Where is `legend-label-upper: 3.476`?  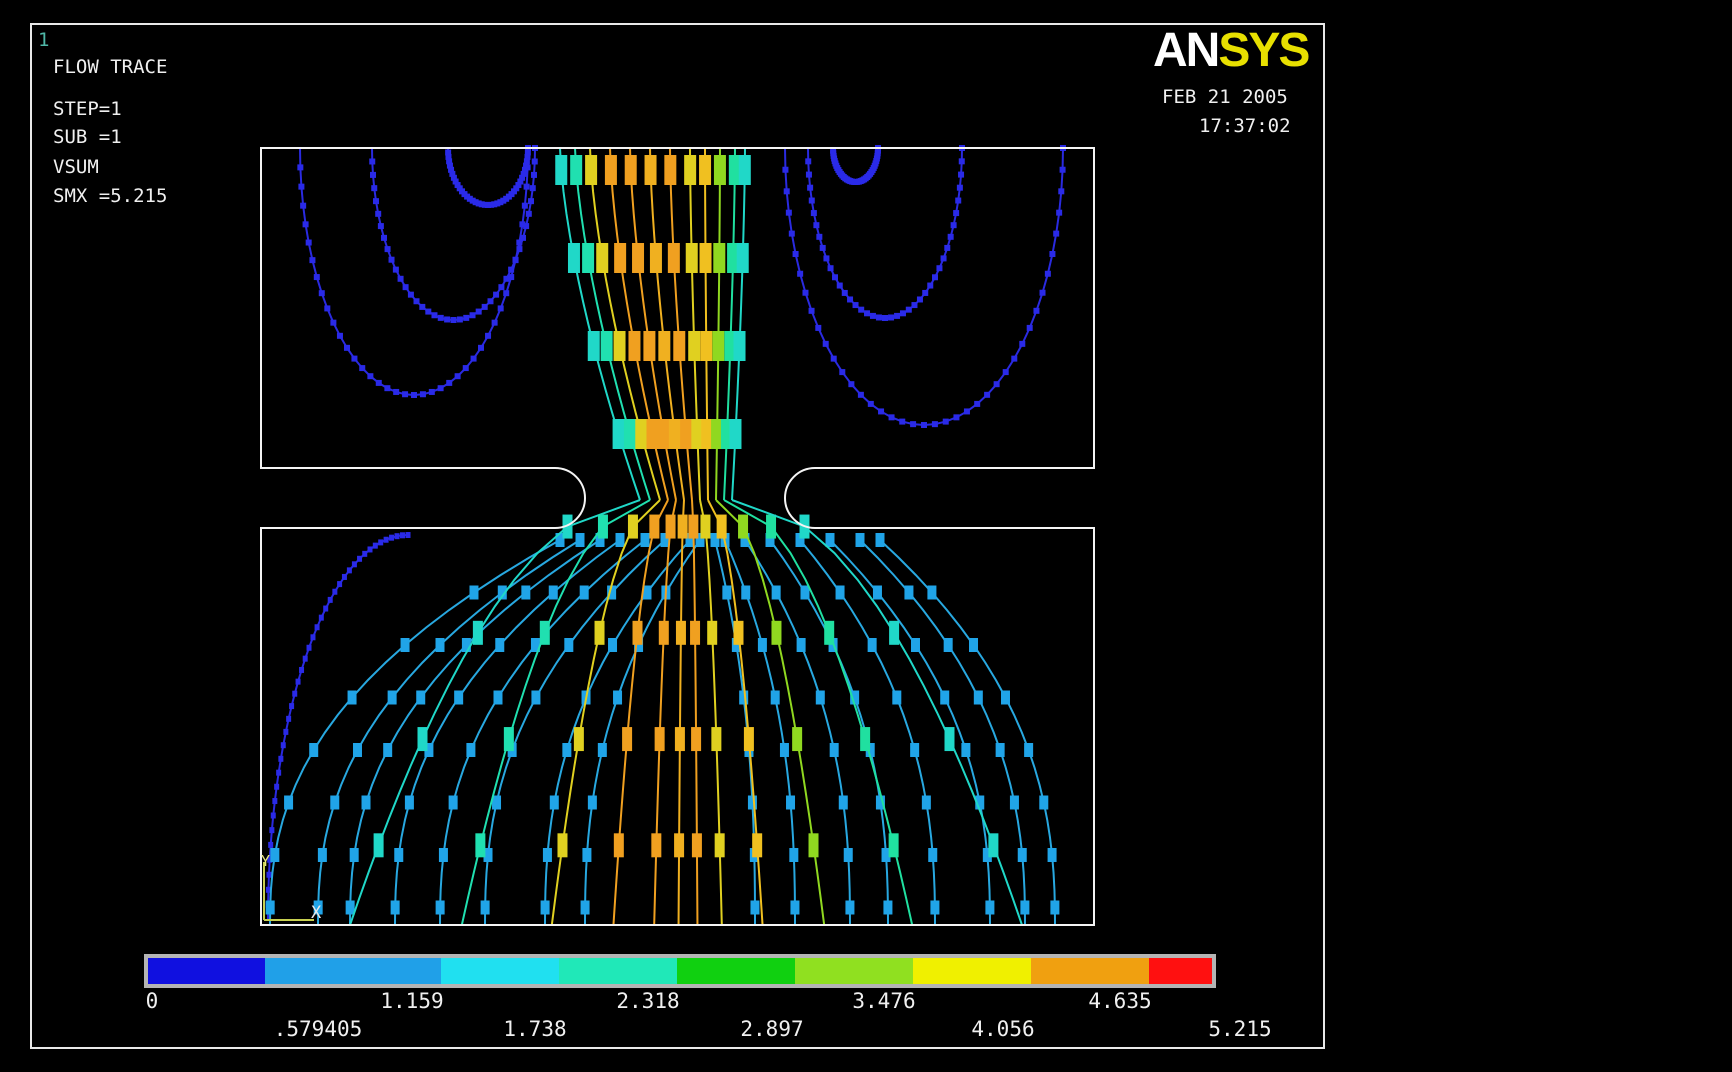 legend-label-upper: 3.476 is located at coordinates (884, 1001).